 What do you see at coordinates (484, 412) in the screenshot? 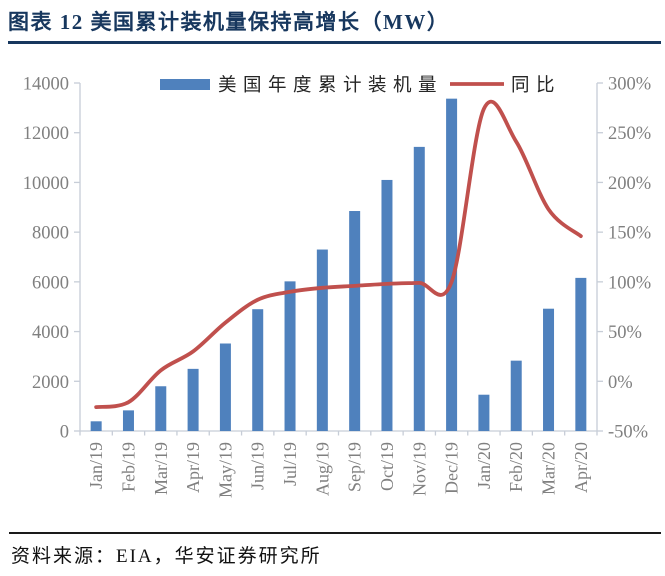
I see `bar-Jan/20` at bounding box center [484, 412].